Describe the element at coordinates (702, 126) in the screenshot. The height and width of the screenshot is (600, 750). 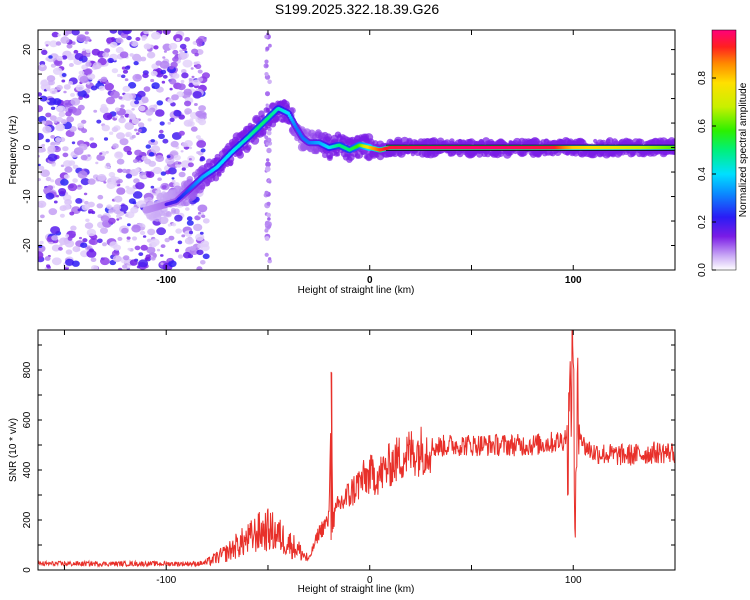
I see `colorbar-tick-label: 0.6` at that location.